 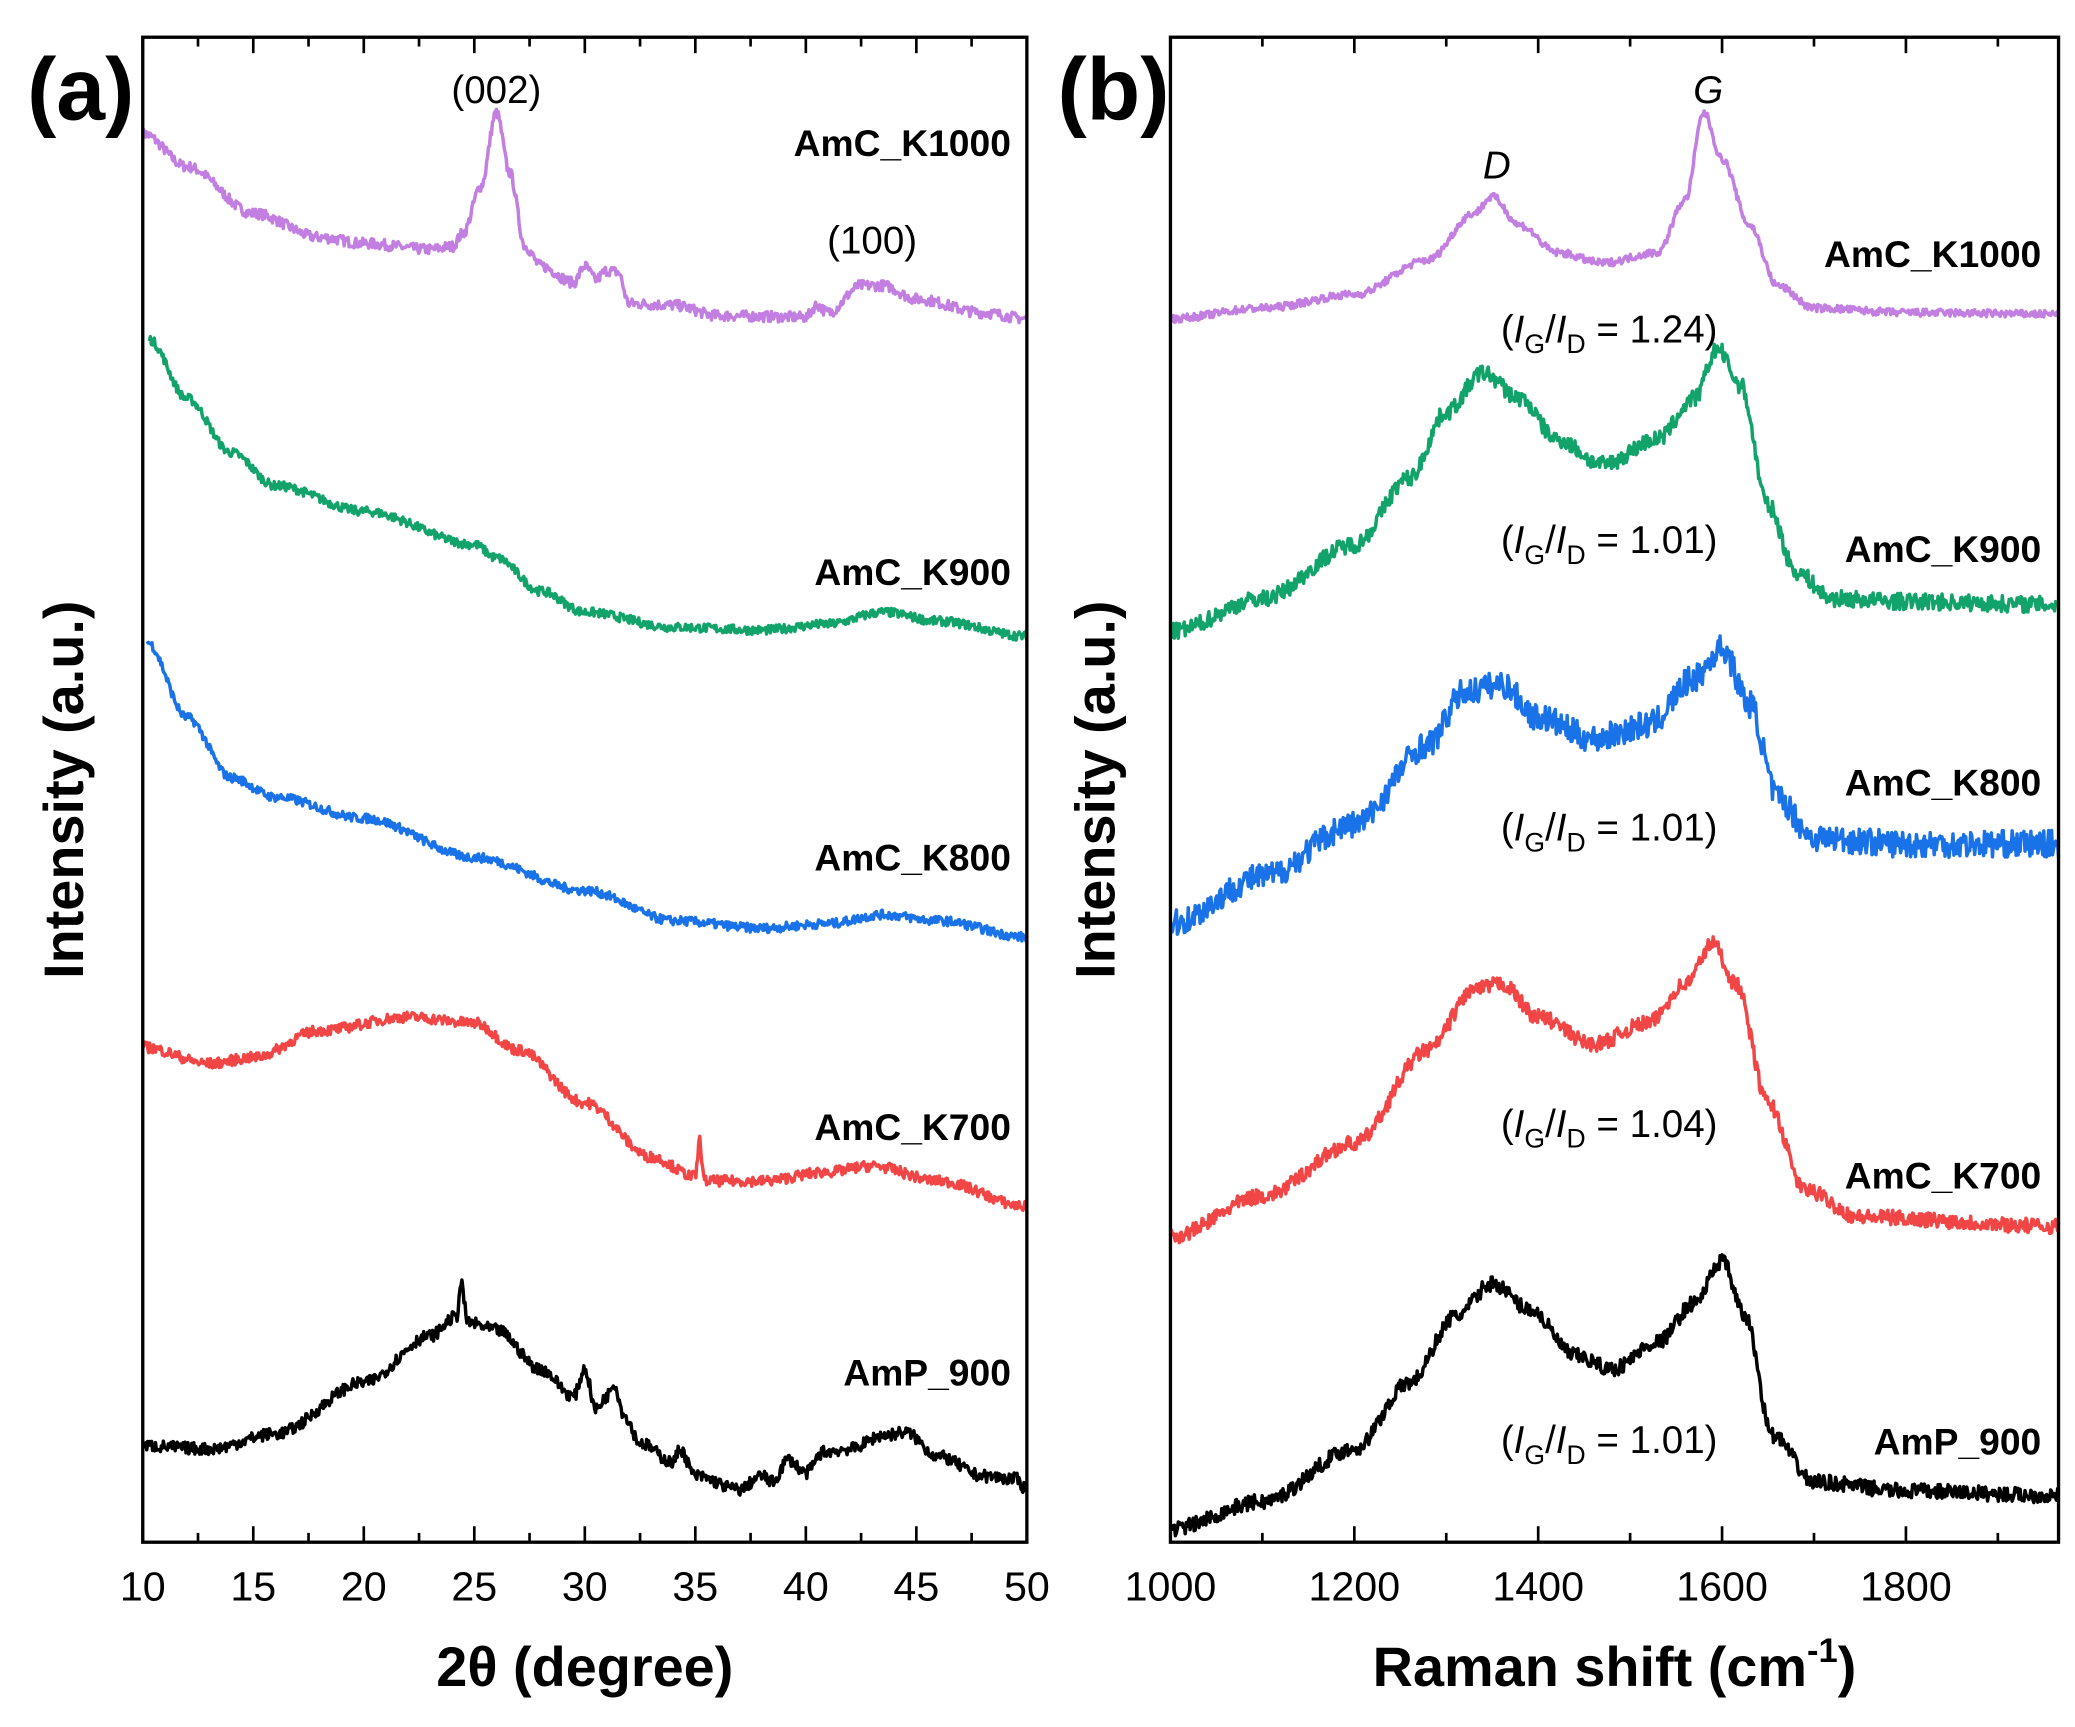 What do you see at coordinates (364, 1587) in the screenshot?
I see `x-tick-label: 20` at bounding box center [364, 1587].